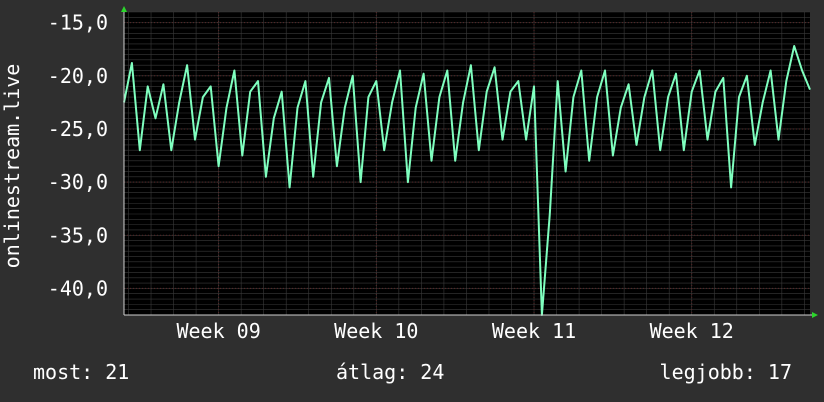 The height and width of the screenshot is (402, 824). Describe the element at coordinates (534, 331) in the screenshot. I see `x-tick-label: Week 11` at that location.